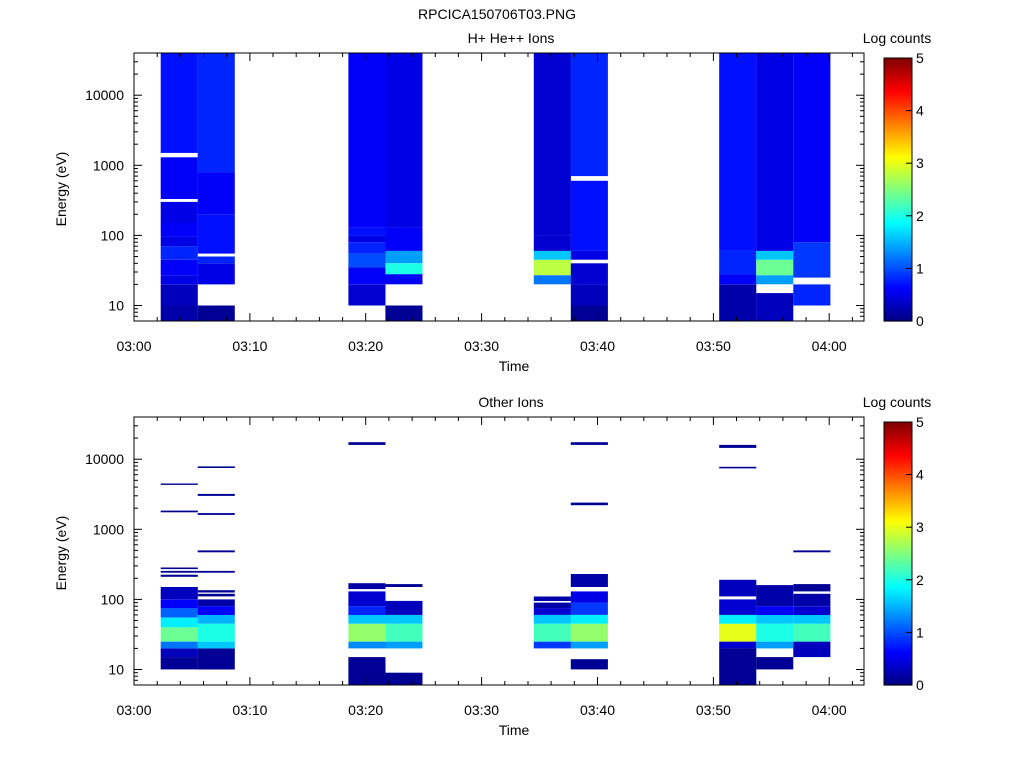  What do you see at coordinates (510, 402) in the screenshot?
I see `panel-title: Other Ions` at bounding box center [510, 402].